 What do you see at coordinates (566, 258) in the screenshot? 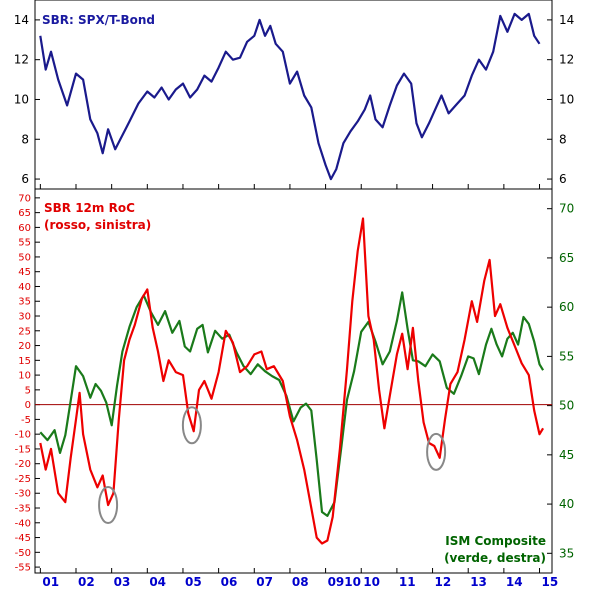
I see `right-tick-label: 65` at bounding box center [566, 258].